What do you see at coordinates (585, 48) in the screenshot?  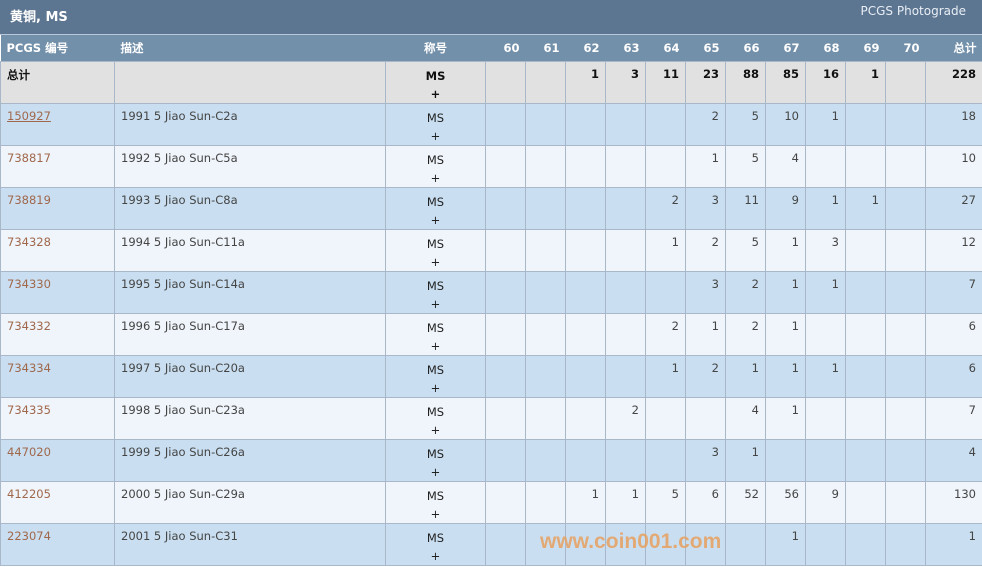 I see `header-grade-62: 62` at bounding box center [585, 48].